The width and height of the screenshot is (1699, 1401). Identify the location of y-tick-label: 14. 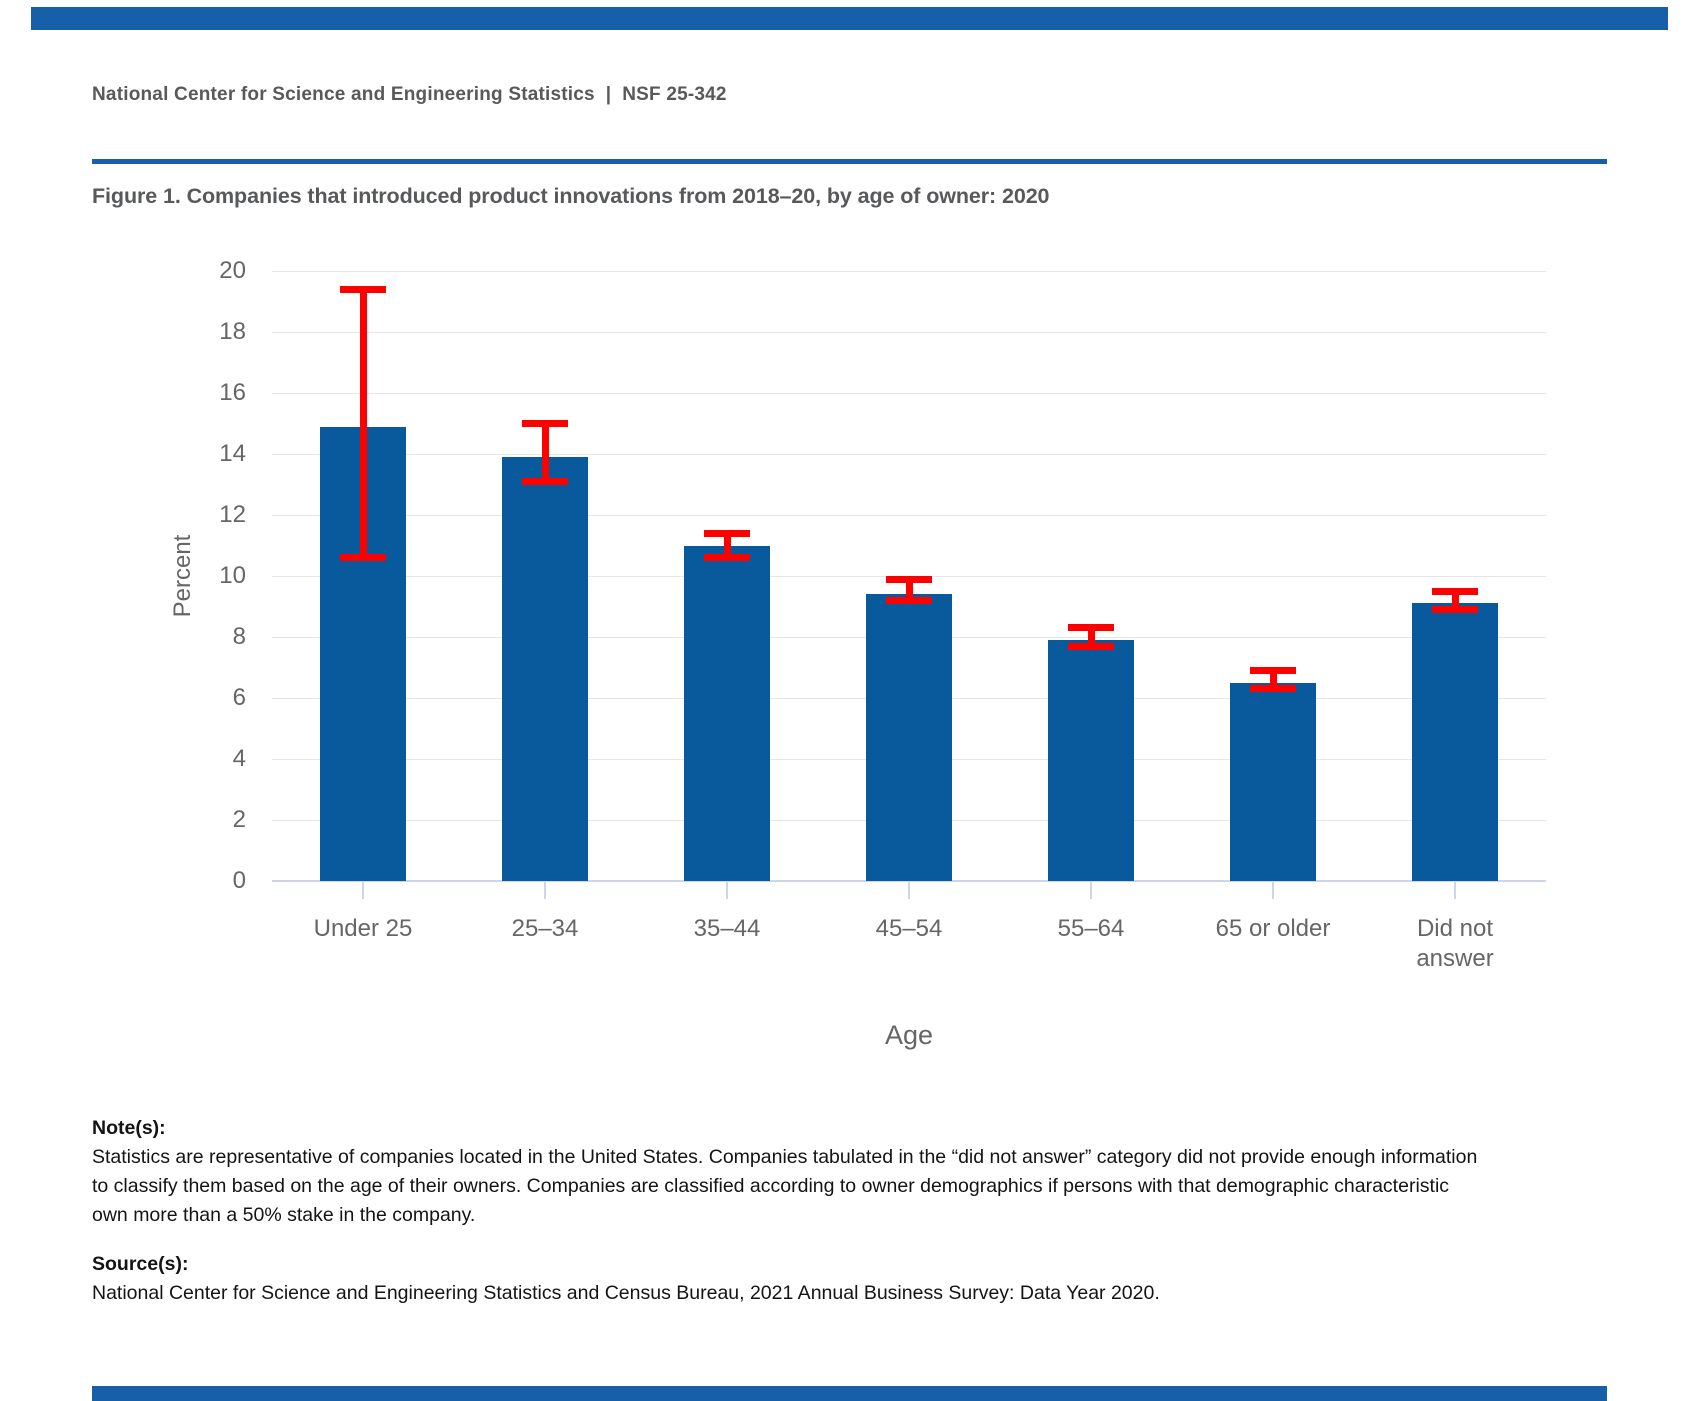
(232, 453).